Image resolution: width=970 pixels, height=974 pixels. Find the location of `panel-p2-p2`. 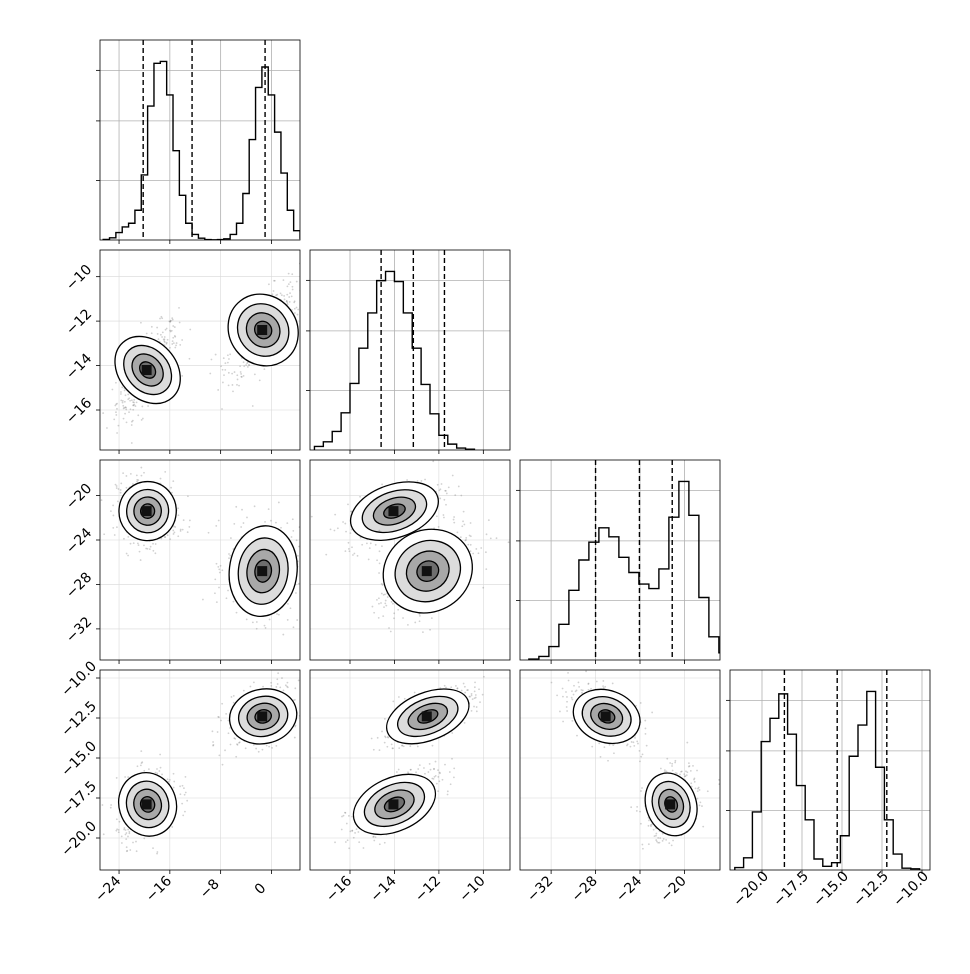

panel-p2-p2 is located at coordinates (622, 562).